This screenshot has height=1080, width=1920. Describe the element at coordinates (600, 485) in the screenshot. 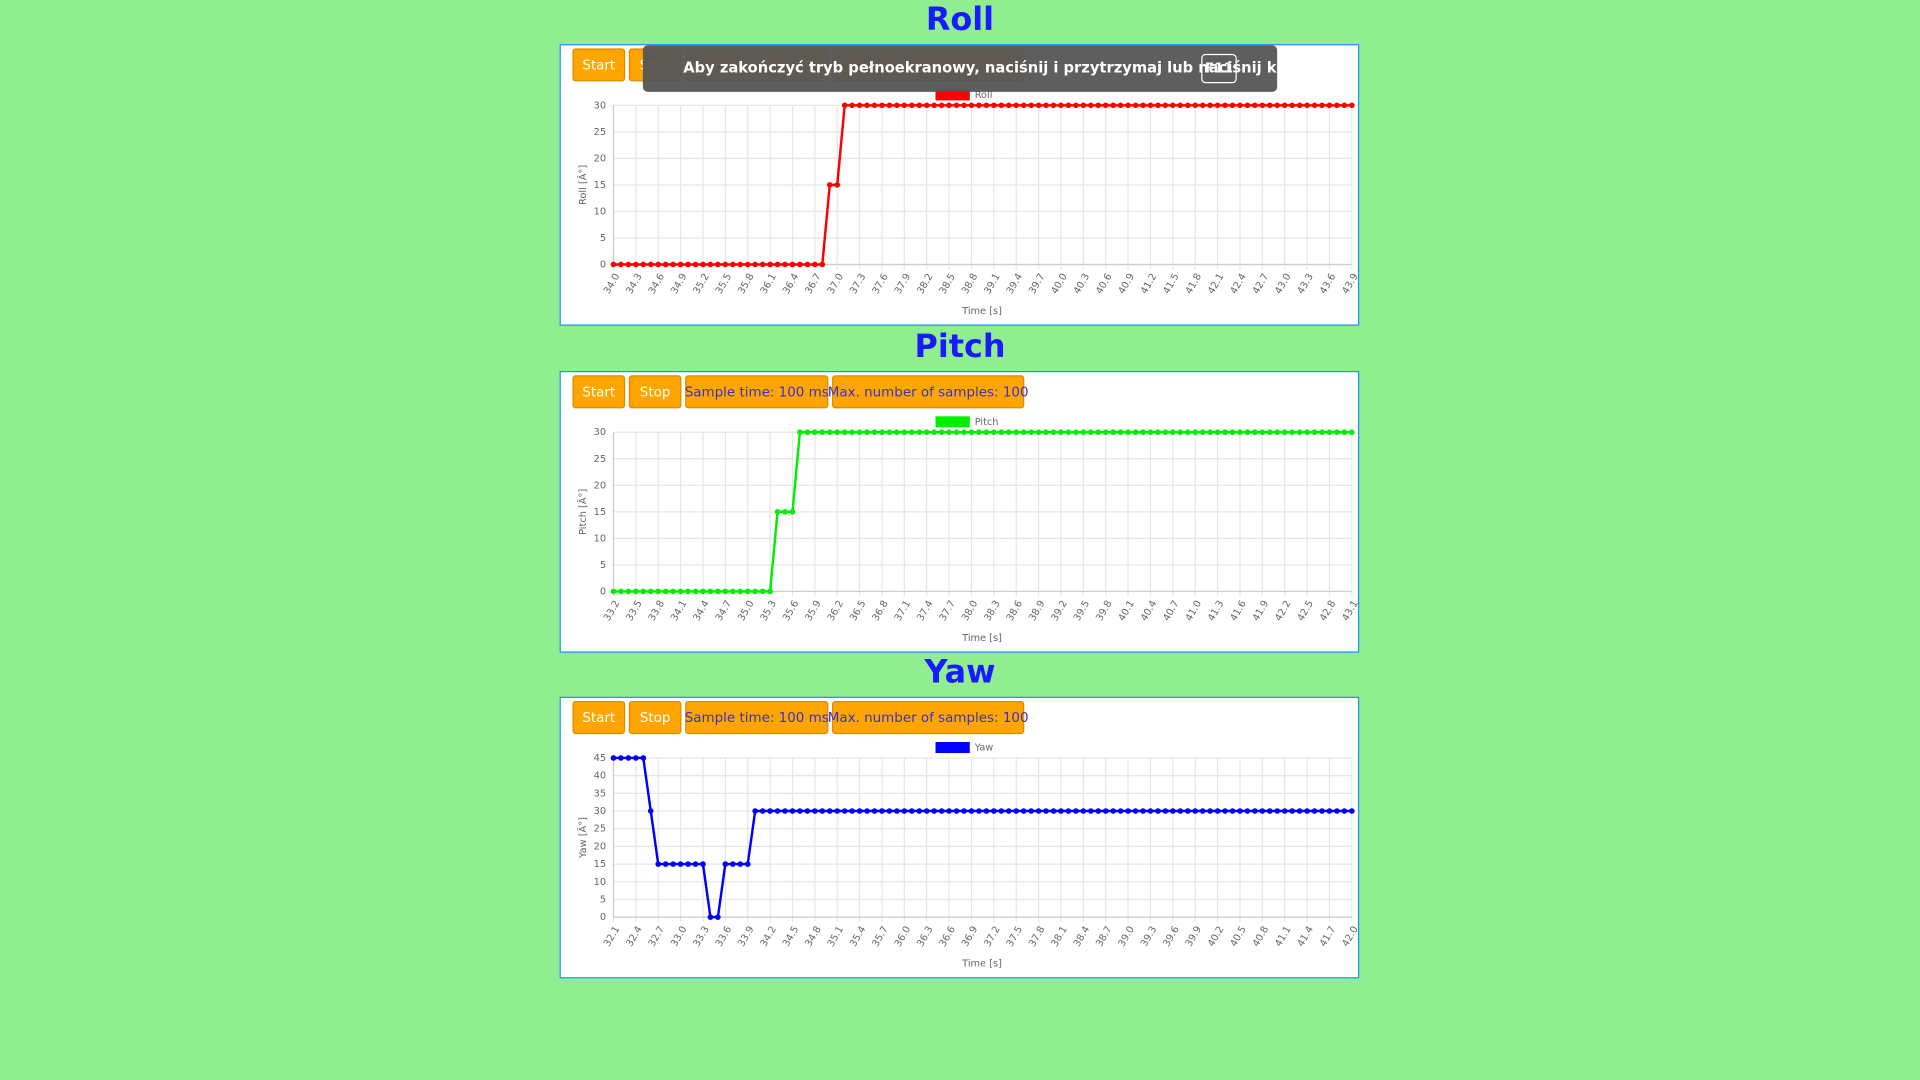

I see `y-tick-label: 20` at that location.